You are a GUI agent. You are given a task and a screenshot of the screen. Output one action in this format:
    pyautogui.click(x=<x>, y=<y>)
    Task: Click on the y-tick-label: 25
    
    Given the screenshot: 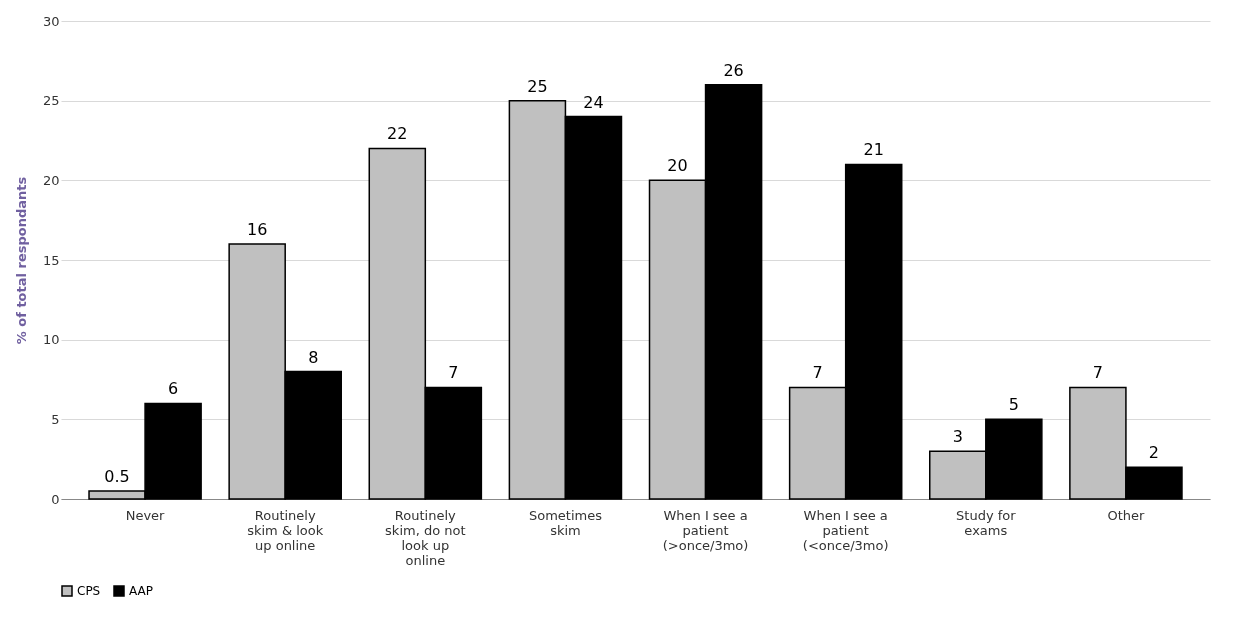 What is the action you would take?
    pyautogui.click(x=51, y=101)
    